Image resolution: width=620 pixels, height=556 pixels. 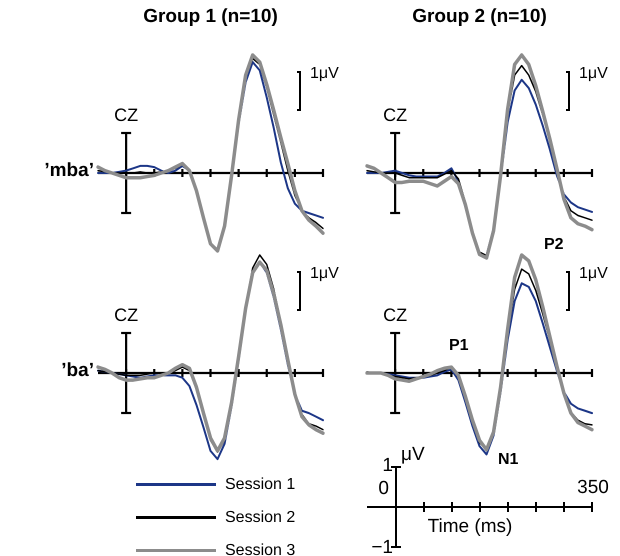 What do you see at coordinates (413, 455) in the screenshot?
I see `annotation: μV` at bounding box center [413, 455].